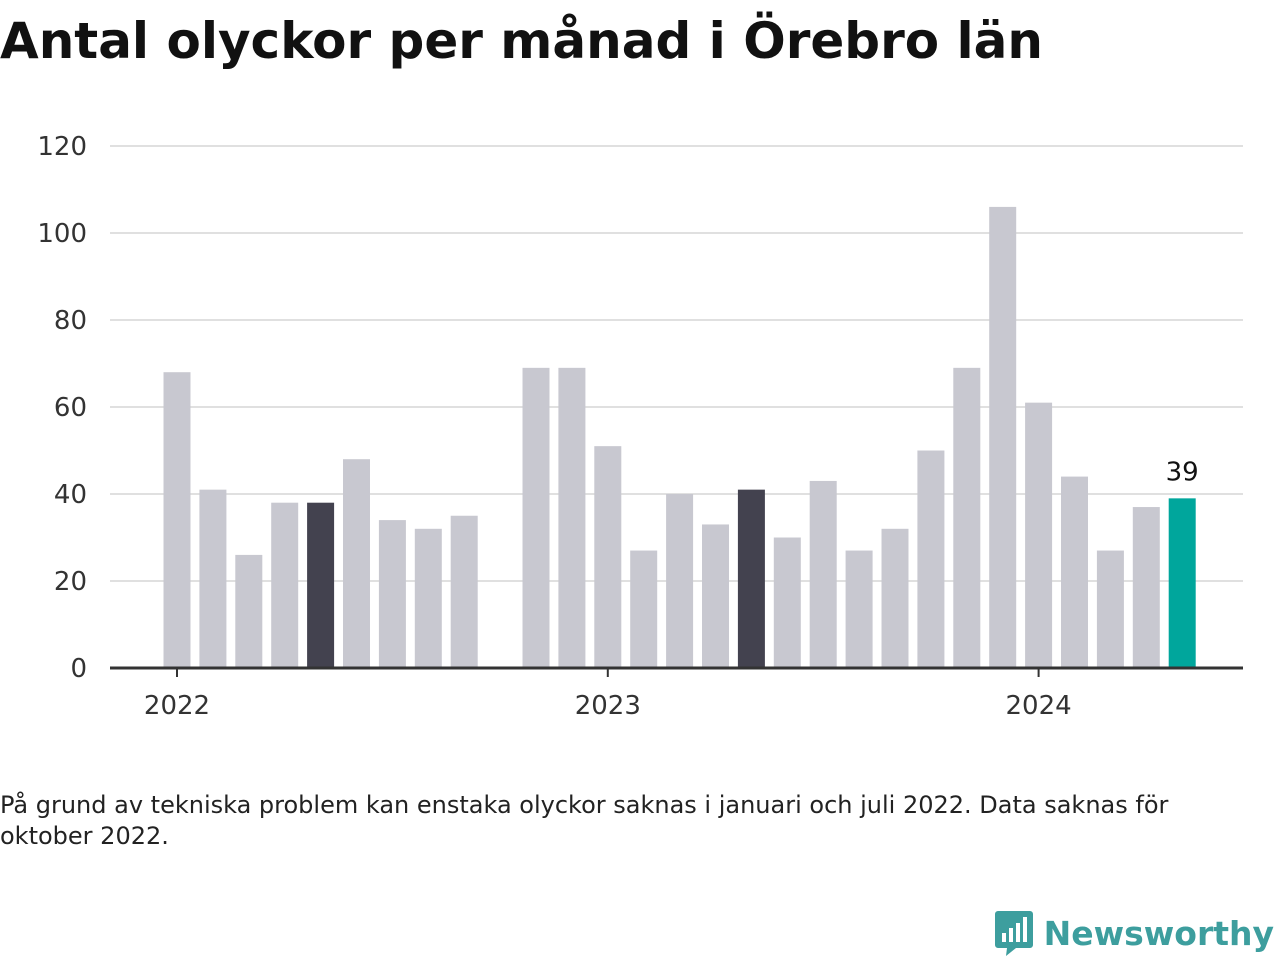 Image resolution: width=1280 pixels, height=960 pixels. Describe the element at coordinates (70, 408) in the screenshot. I see `y-tick-label-60: 60` at that location.